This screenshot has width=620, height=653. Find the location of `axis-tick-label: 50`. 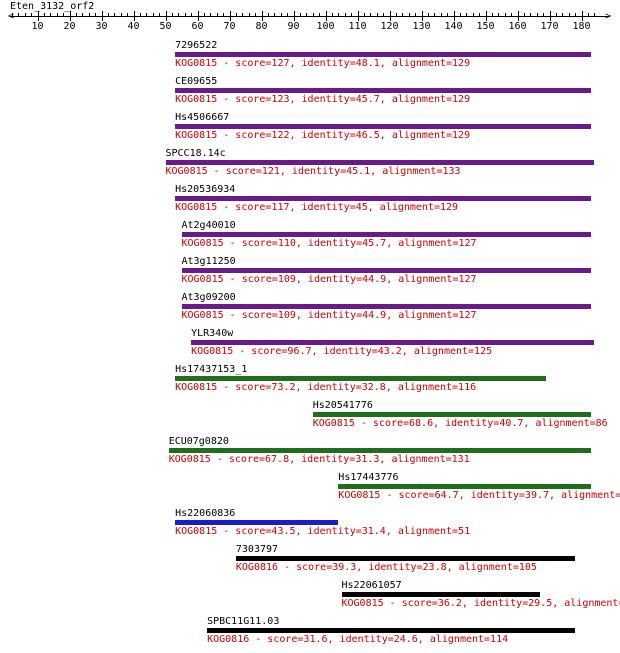

axis-tick-label: 50 is located at coordinates (165, 26).